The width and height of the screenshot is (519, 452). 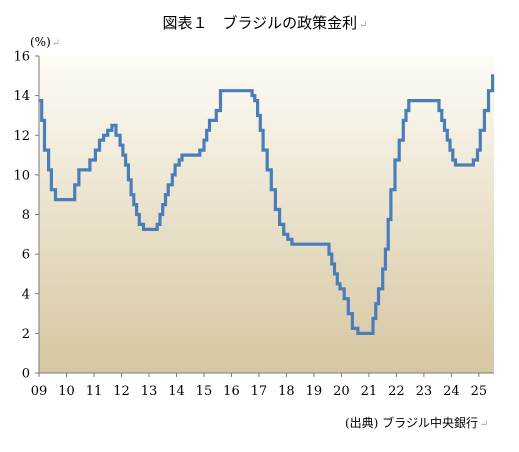 What do you see at coordinates (26, 374) in the screenshot?
I see `y-tick-label: 0` at bounding box center [26, 374].